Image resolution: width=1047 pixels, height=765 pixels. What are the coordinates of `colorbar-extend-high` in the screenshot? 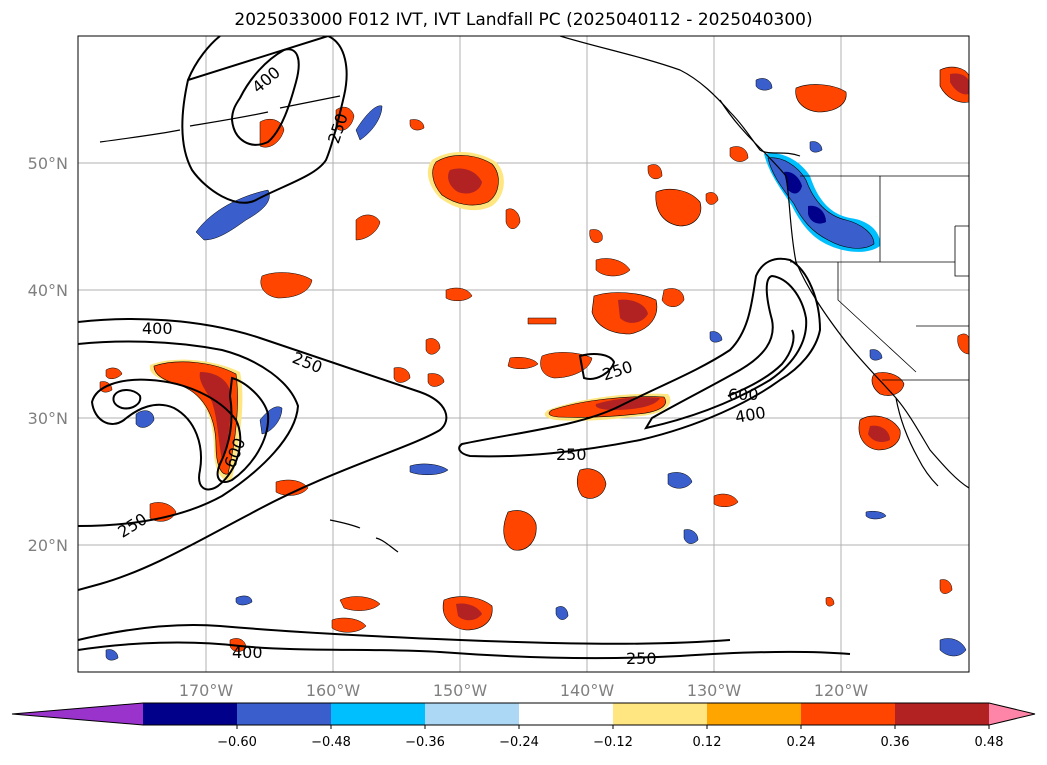 It's located at (1012, 714).